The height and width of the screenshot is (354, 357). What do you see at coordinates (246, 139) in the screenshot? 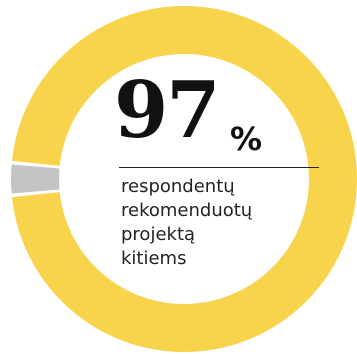
I see `headline-unit: %` at bounding box center [246, 139].